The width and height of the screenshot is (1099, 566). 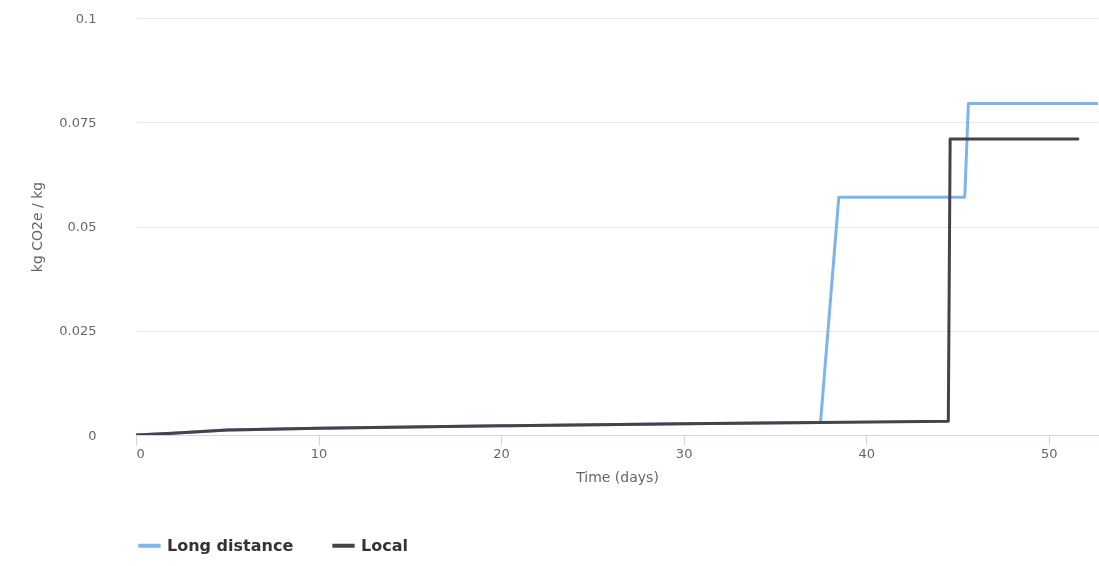 What do you see at coordinates (78, 122) in the screenshot?
I see `y-tick-label: 0.075` at bounding box center [78, 122].